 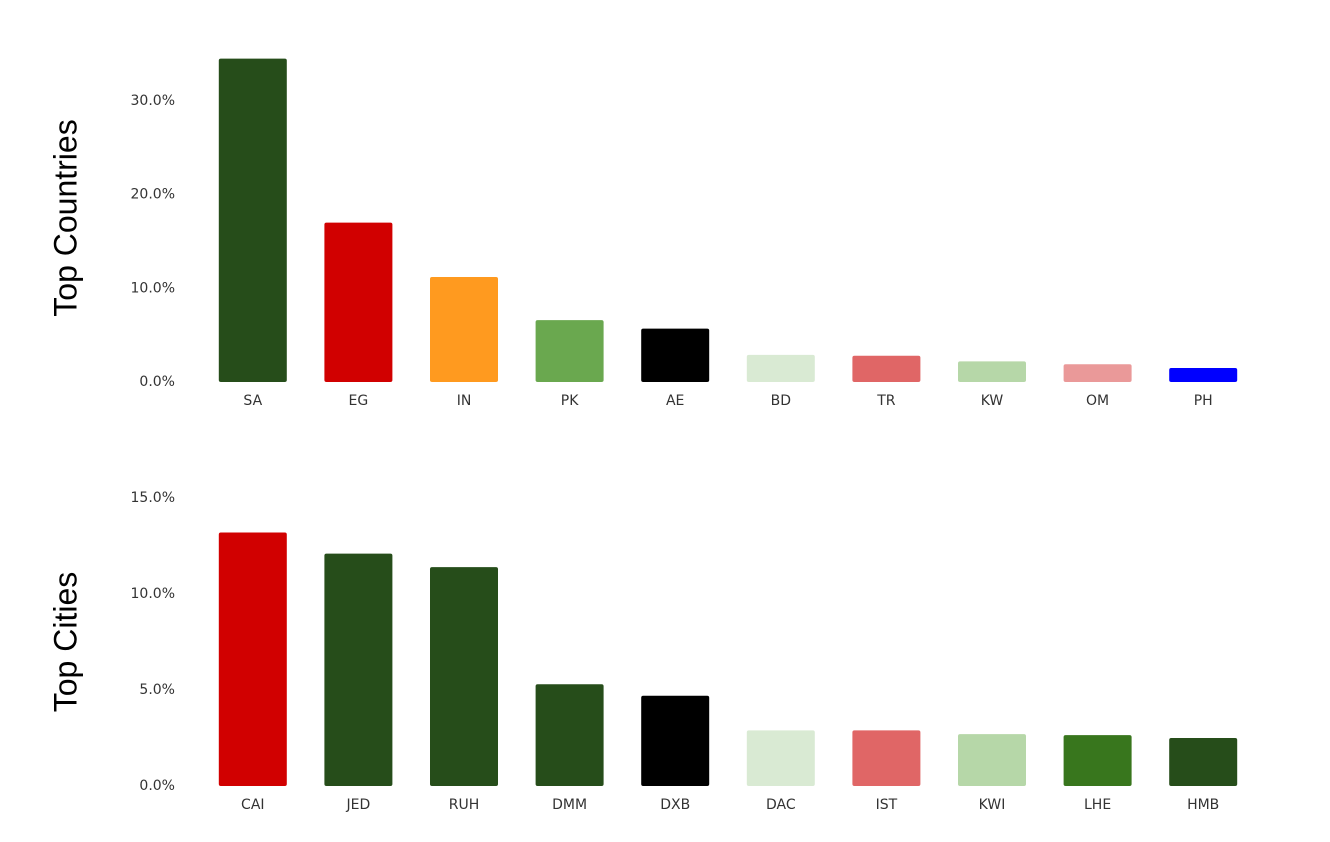 I want to click on x-tick-label: KW, so click(x=992, y=401).